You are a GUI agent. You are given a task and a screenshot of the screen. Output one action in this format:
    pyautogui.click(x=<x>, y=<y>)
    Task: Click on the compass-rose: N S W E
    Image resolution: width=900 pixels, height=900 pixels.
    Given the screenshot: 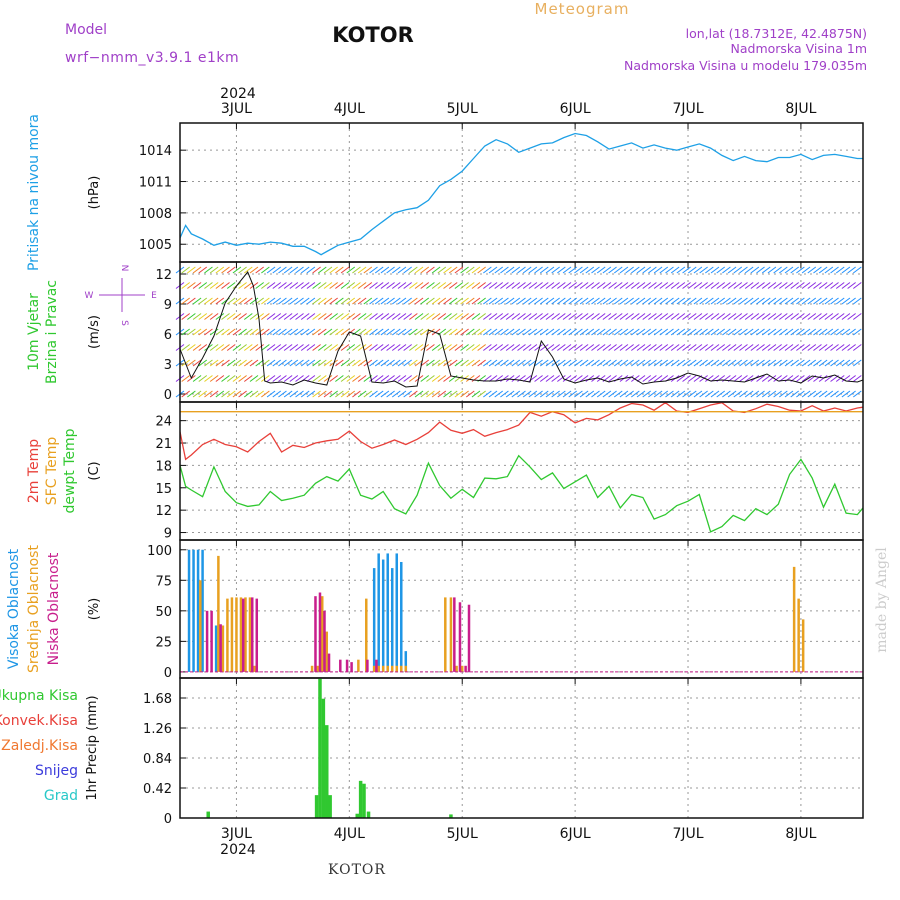 What is the action you would take?
    pyautogui.click(x=121, y=296)
    